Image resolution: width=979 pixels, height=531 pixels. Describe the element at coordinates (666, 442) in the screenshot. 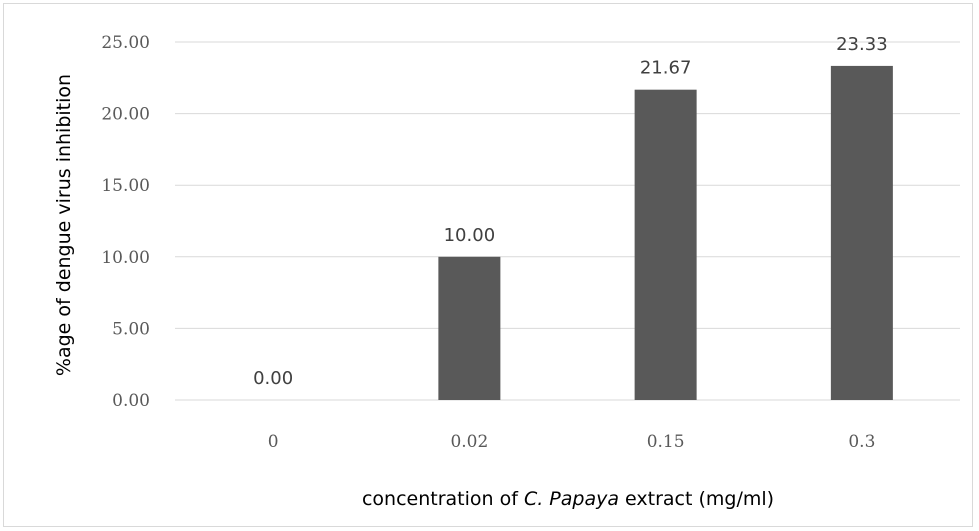

I see `x-tick-label: 0.15` at that location.